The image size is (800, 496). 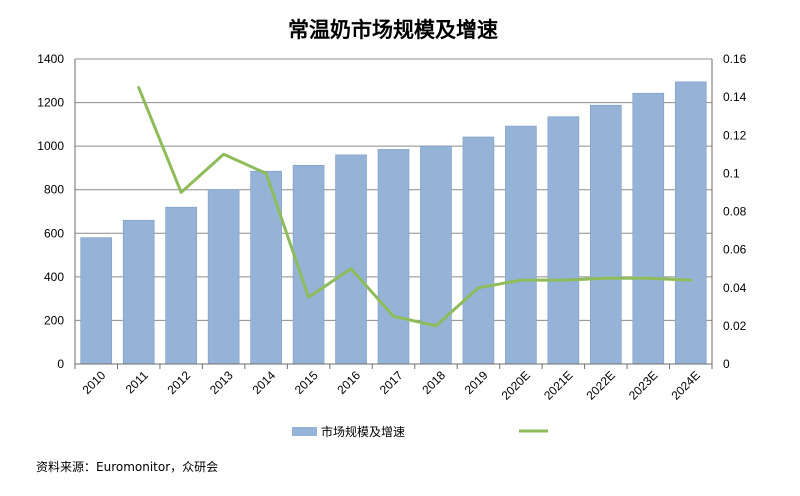 I want to click on y-right-tick-label: 0.02, so click(x=735, y=326).